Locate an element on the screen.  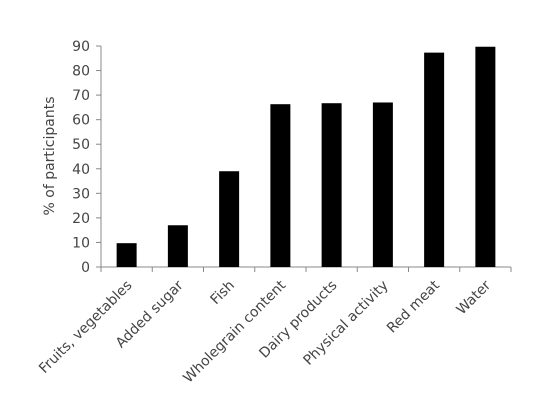
y-tick-label: 0 is located at coordinates (85, 268).